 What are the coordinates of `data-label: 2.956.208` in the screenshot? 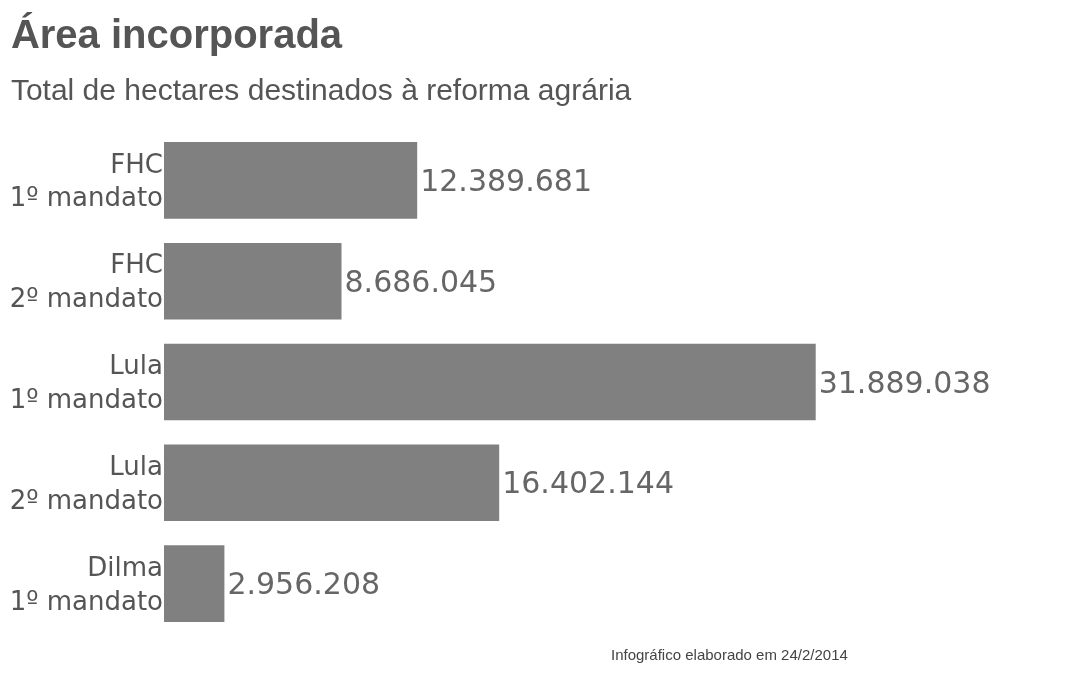 It's located at (304, 584).